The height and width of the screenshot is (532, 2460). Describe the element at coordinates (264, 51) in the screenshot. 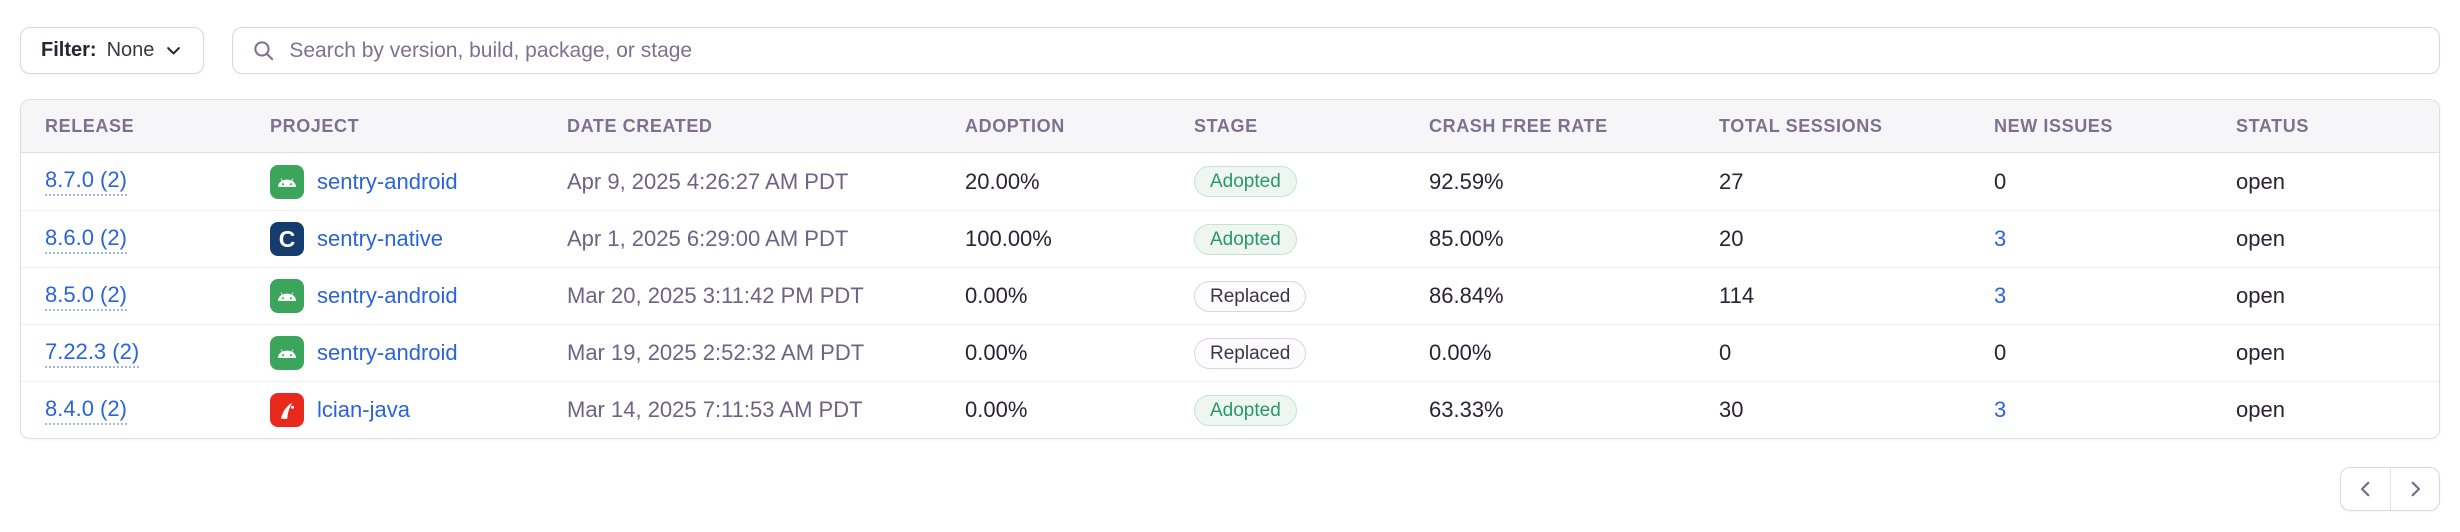

I see `search-icon` at that location.